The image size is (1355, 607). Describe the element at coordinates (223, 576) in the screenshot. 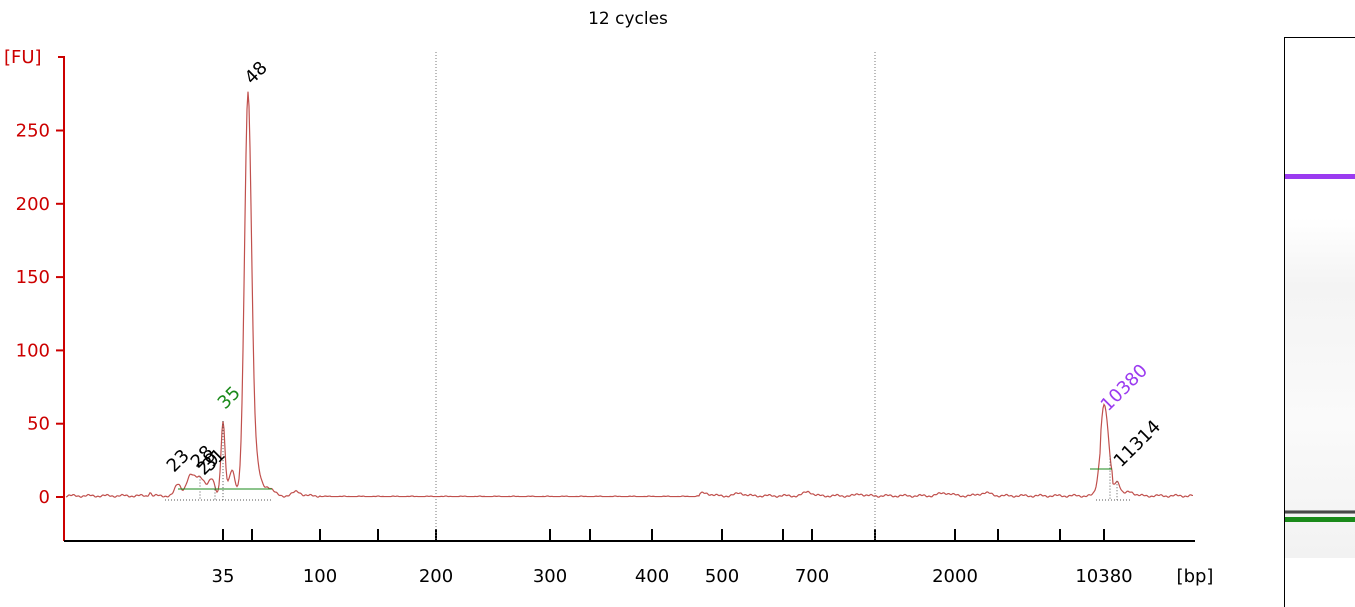

I see `x-tick-label: 35` at that location.